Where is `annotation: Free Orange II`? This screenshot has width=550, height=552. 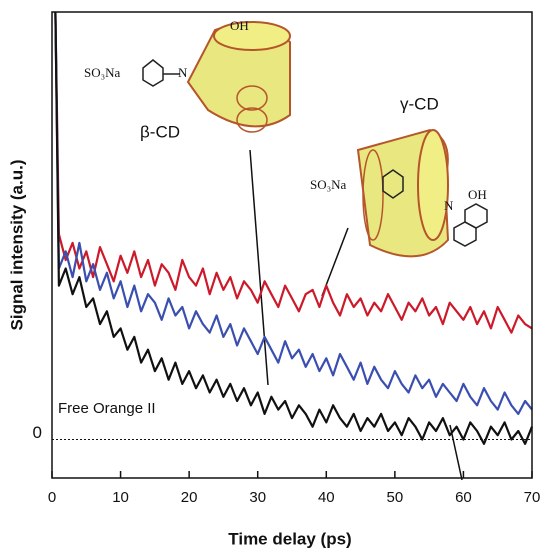 annotation: Free Orange II is located at coordinates (107, 408).